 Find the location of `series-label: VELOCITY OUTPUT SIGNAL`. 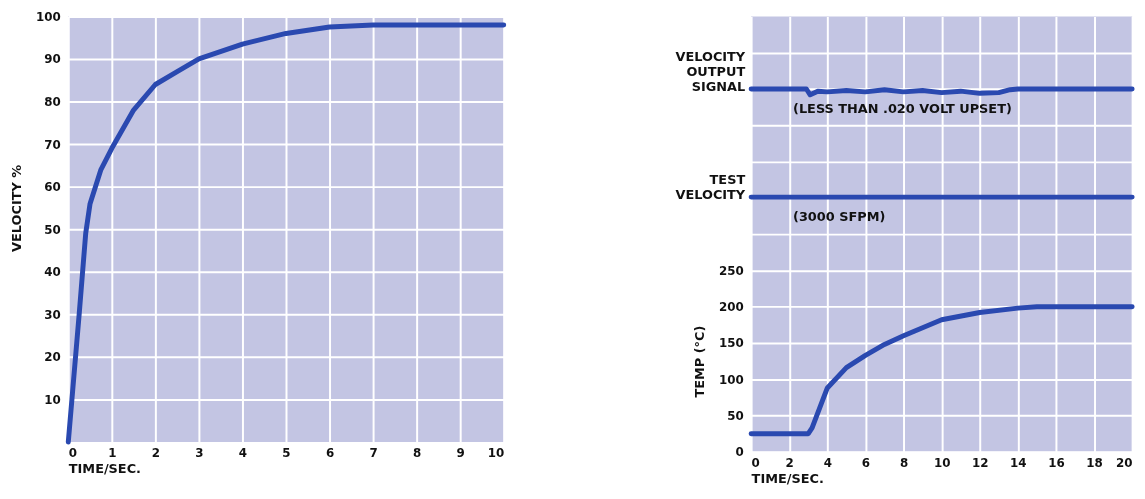

series-label: VELOCITY OUTPUT SIGNAL is located at coordinates (710, 71).